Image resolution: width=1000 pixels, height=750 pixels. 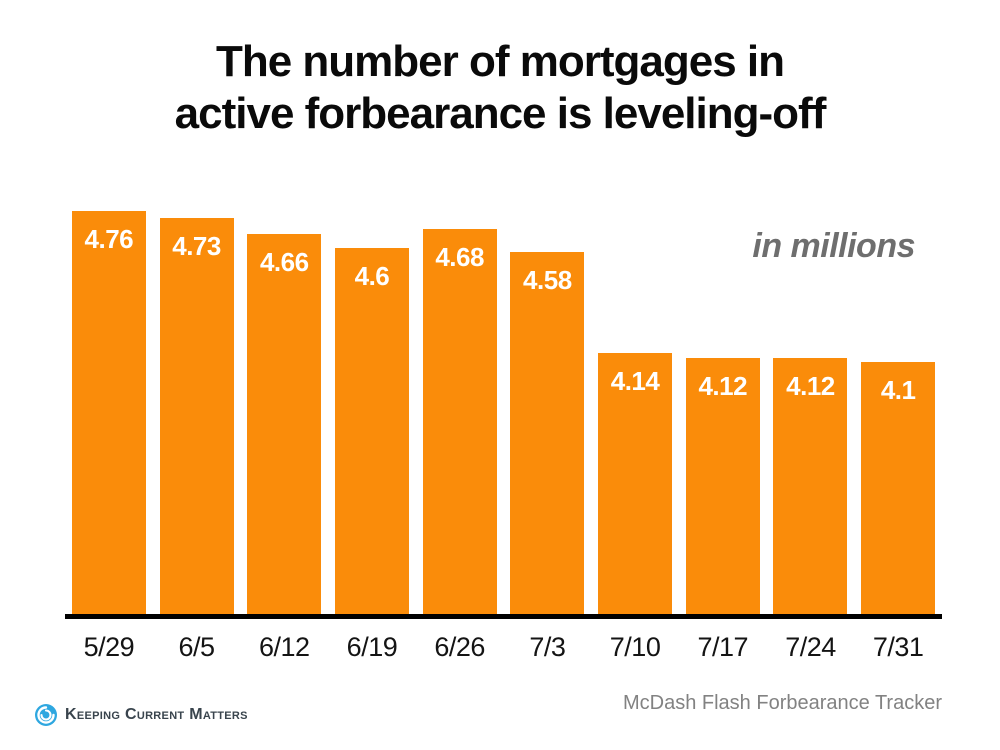 I want to click on x-tick-label: 7/3, so click(x=547, y=647).